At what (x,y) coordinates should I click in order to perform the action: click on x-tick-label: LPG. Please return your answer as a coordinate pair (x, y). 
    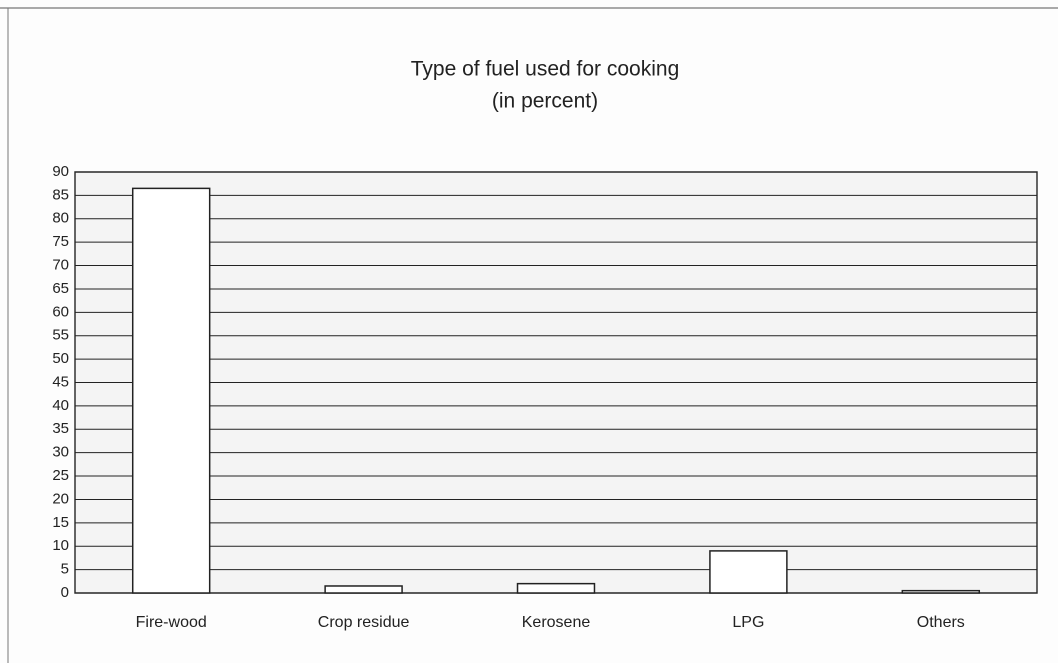
    Looking at the image, I should click on (748, 622).